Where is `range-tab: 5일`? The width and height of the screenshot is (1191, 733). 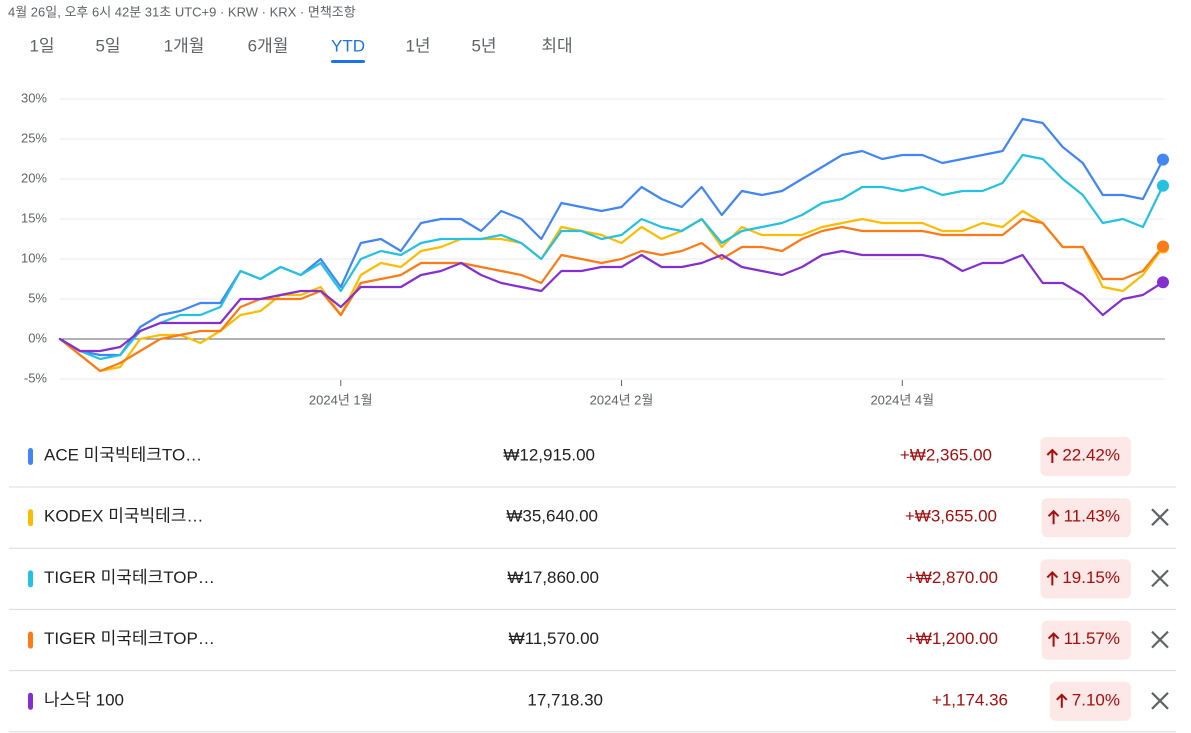
range-tab: 5일 is located at coordinates (107, 45).